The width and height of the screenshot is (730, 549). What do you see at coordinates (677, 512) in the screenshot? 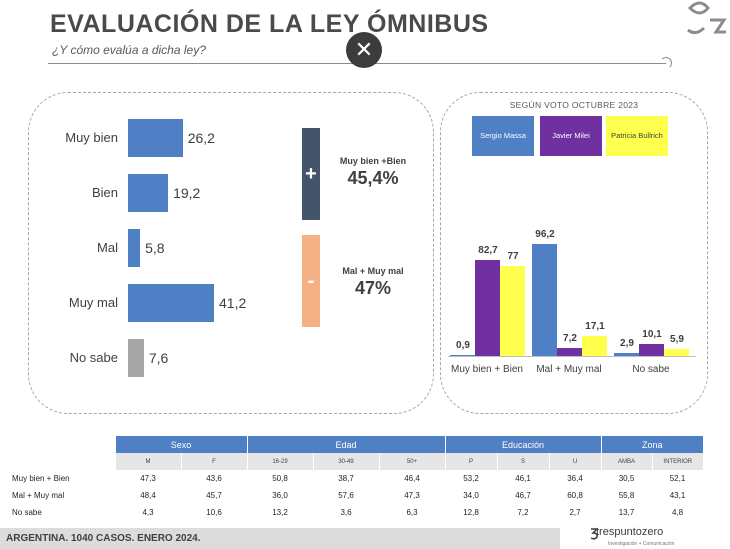
I see `table-cell: 4,8` at bounding box center [677, 512].